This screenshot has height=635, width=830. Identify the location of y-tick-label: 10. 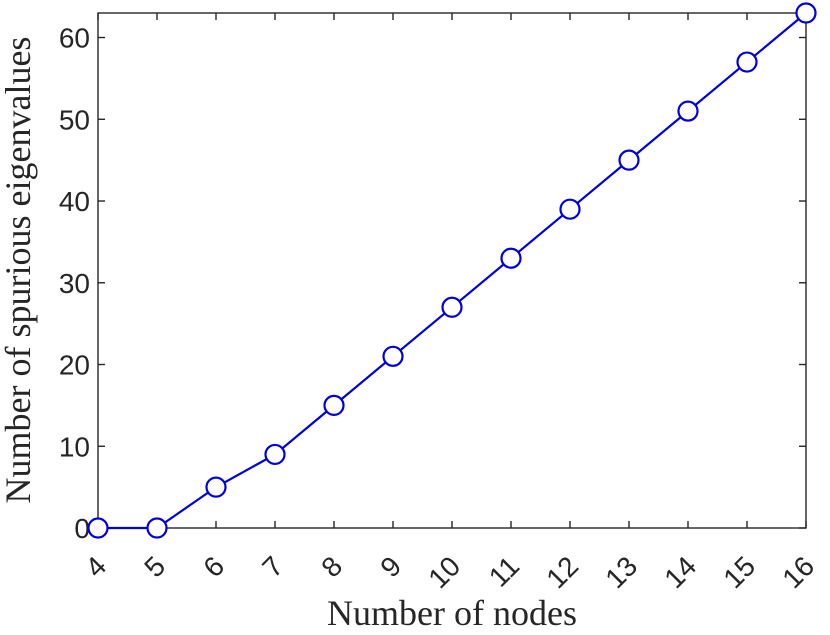
(74, 446).